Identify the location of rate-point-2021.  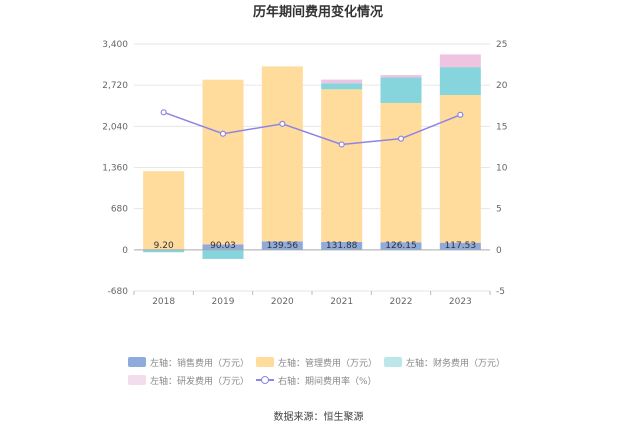
(341, 144).